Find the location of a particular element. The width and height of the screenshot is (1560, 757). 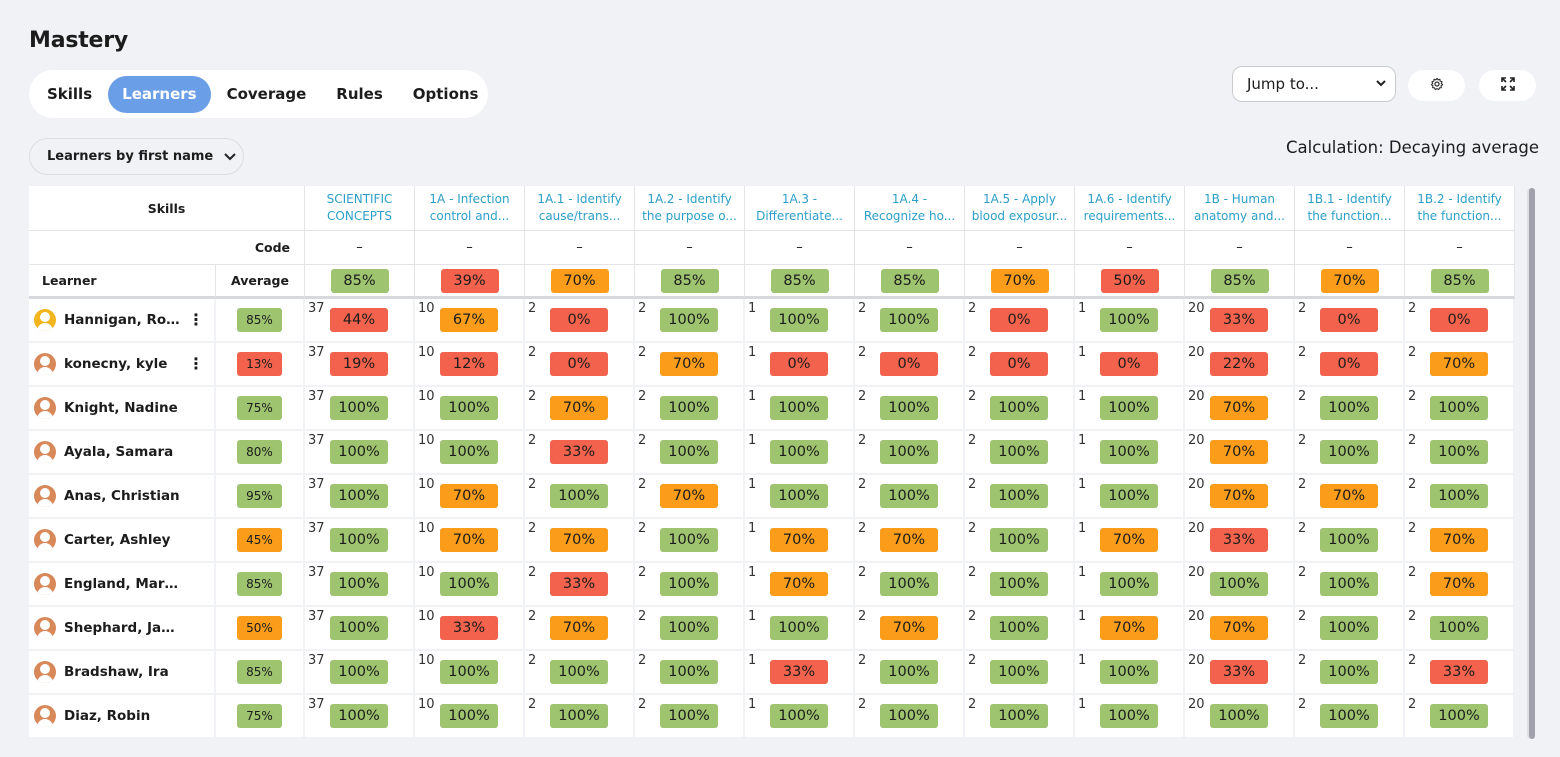

mastery-cell: 1 33% is located at coordinates (800, 673).